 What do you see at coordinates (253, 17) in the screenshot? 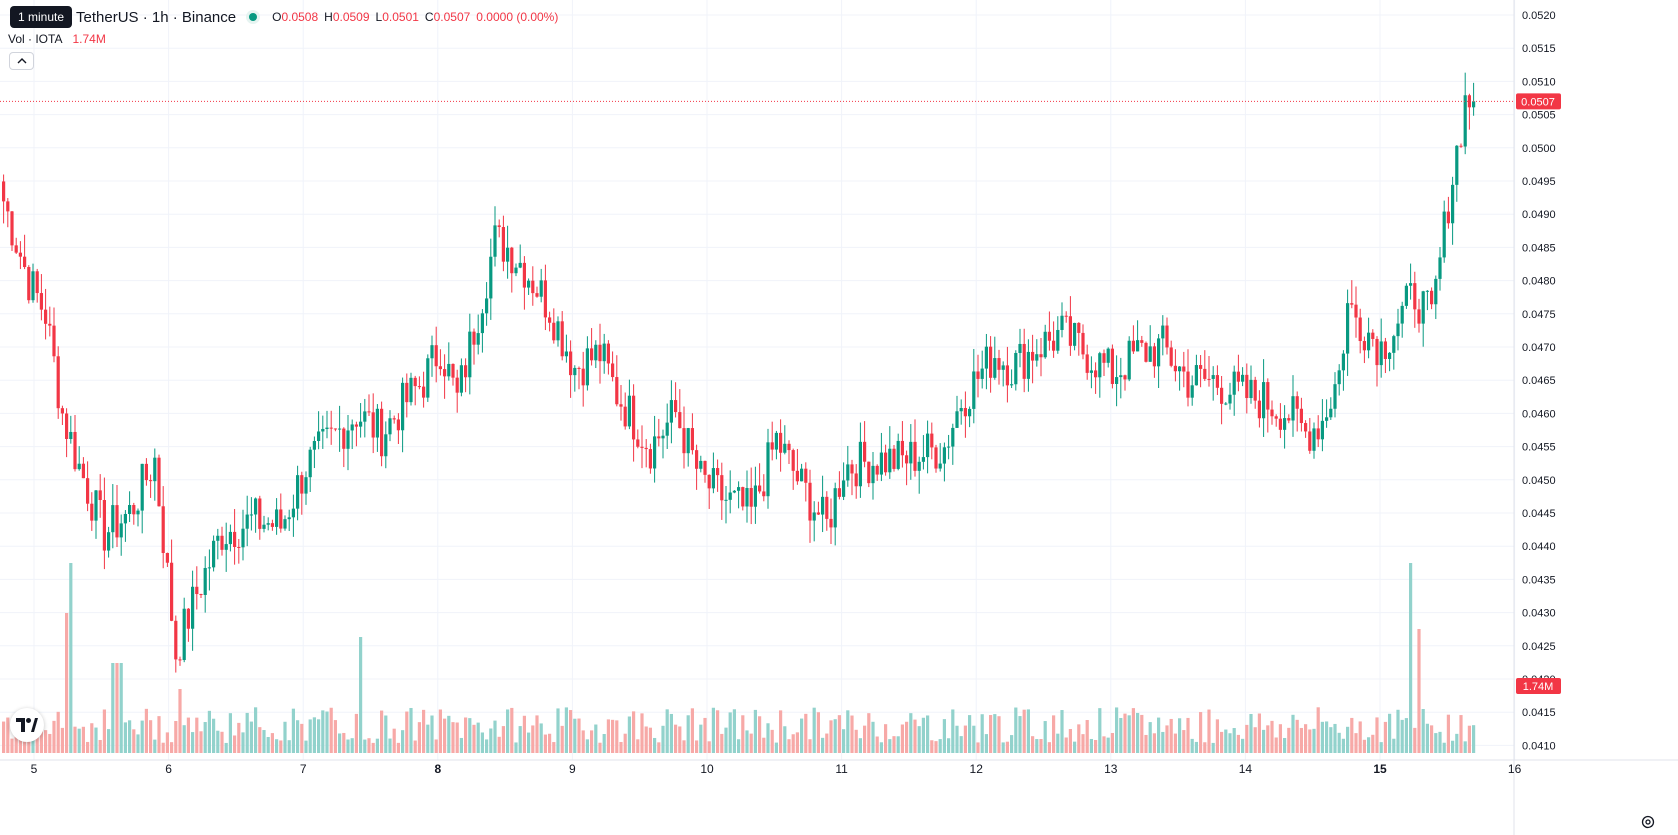
I see `market-status-icon` at bounding box center [253, 17].